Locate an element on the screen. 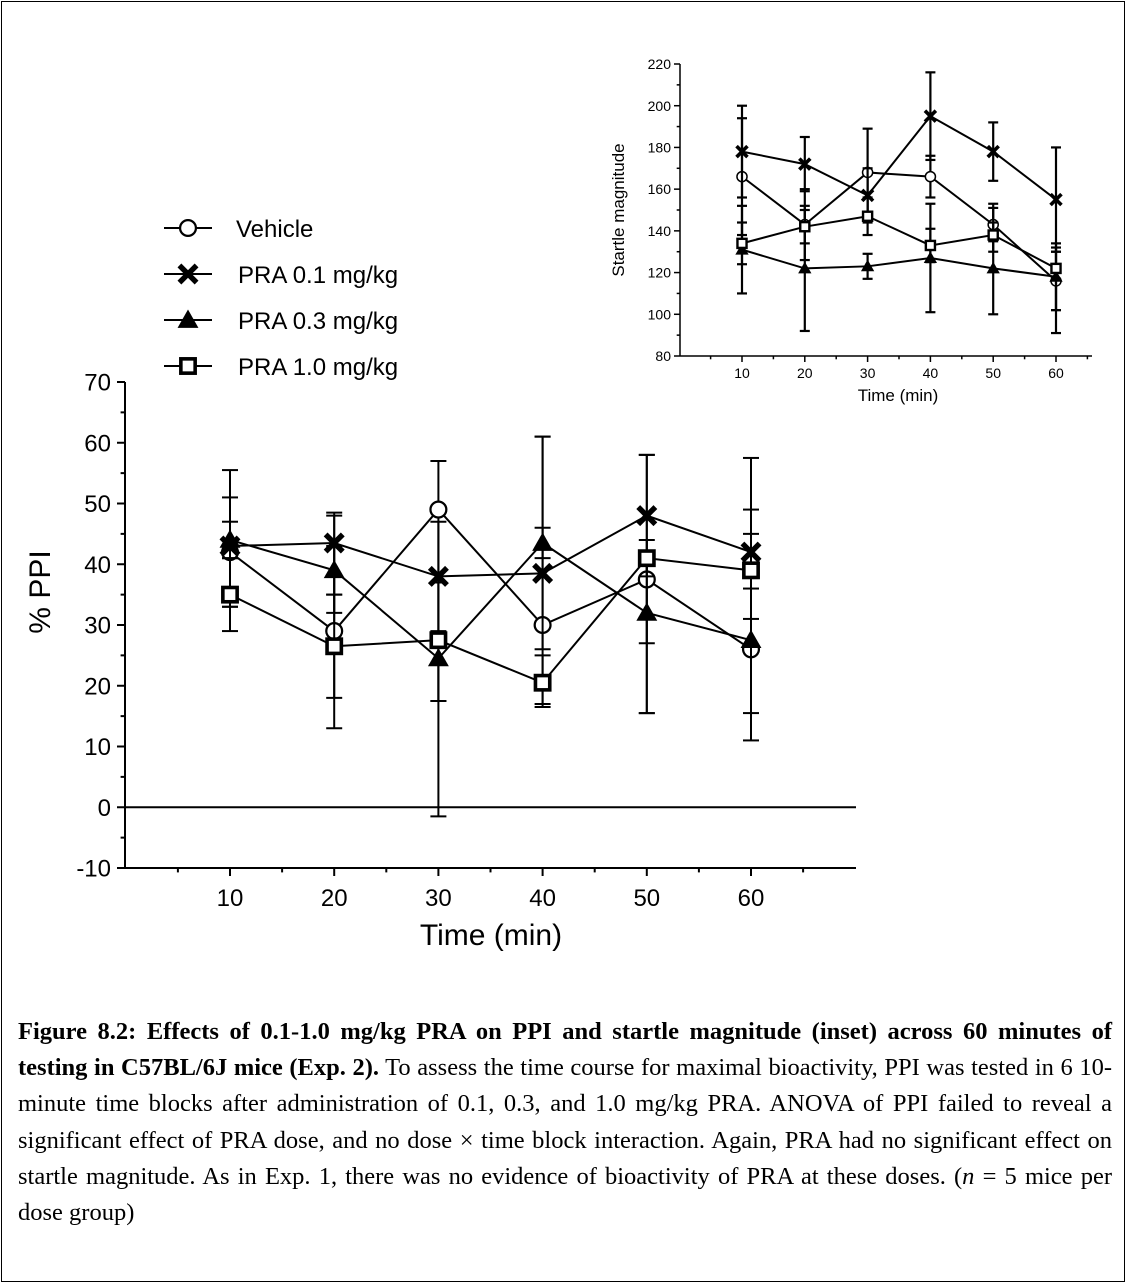  legend-label: PRA 1.0 mg/kg is located at coordinates (318, 367).